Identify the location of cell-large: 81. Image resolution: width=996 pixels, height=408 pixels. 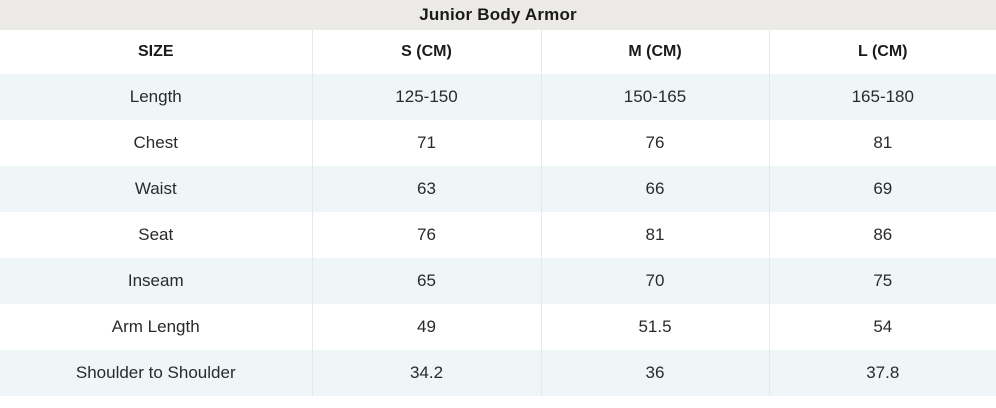
(882, 143).